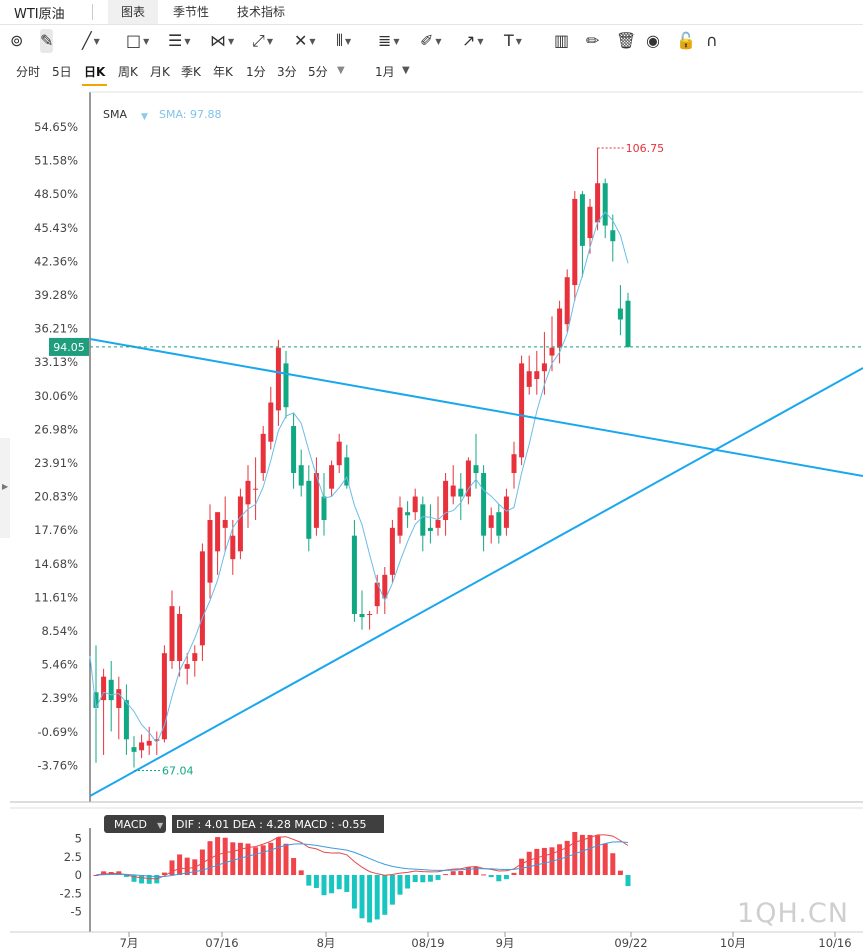 The height and width of the screenshot is (948, 863). Describe the element at coordinates (561, 41) in the screenshot. I see `candles-tool: ▥` at that location.